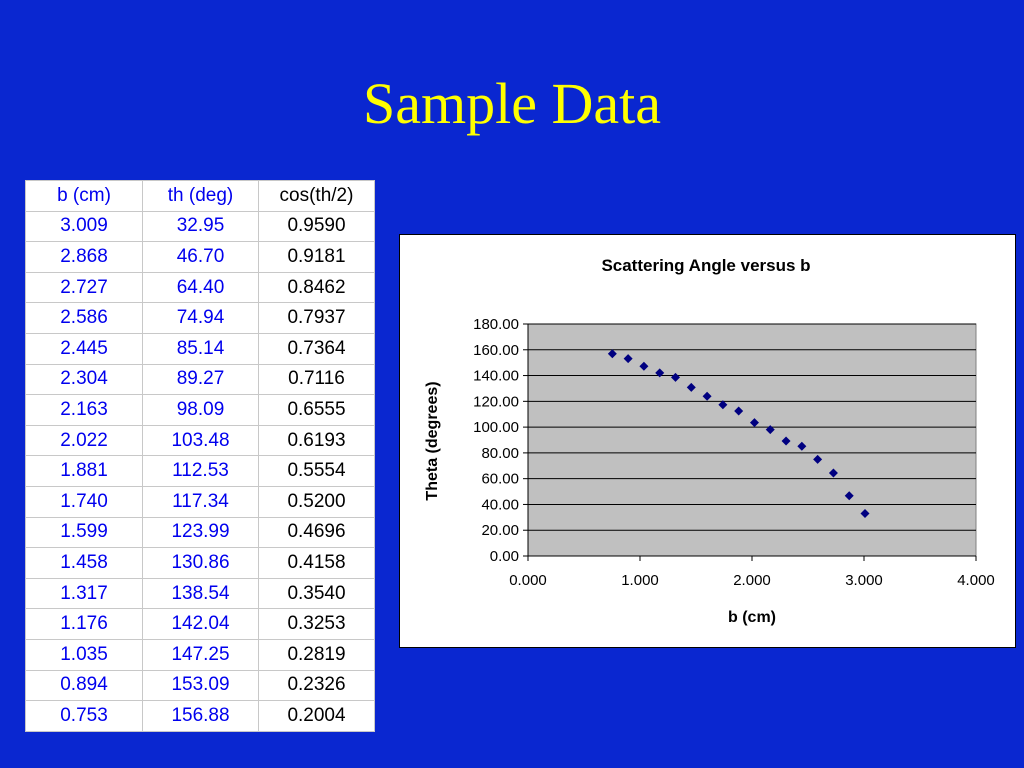  I want to click on cell-cos: 0.2004, so click(316, 716).